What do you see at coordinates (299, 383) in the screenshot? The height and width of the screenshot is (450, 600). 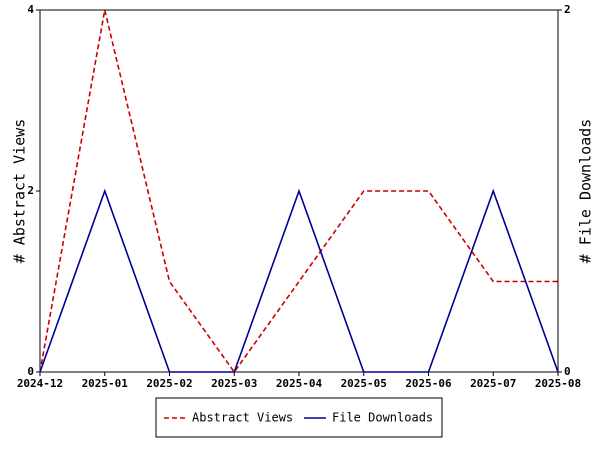 I see `x-tick-label: 2025-04` at bounding box center [299, 383].